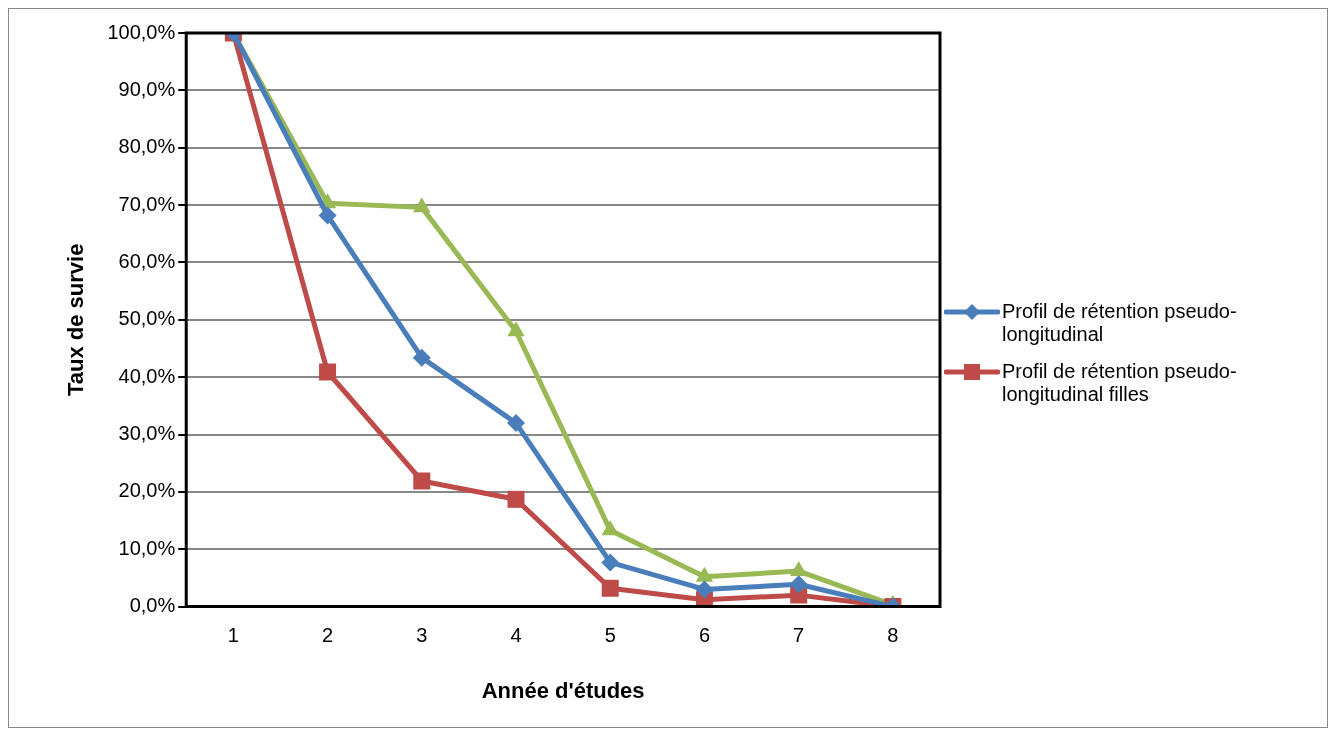 The height and width of the screenshot is (729, 1335). What do you see at coordinates (147, 375) in the screenshot?
I see `y-tick-label: 40,0%` at bounding box center [147, 375].